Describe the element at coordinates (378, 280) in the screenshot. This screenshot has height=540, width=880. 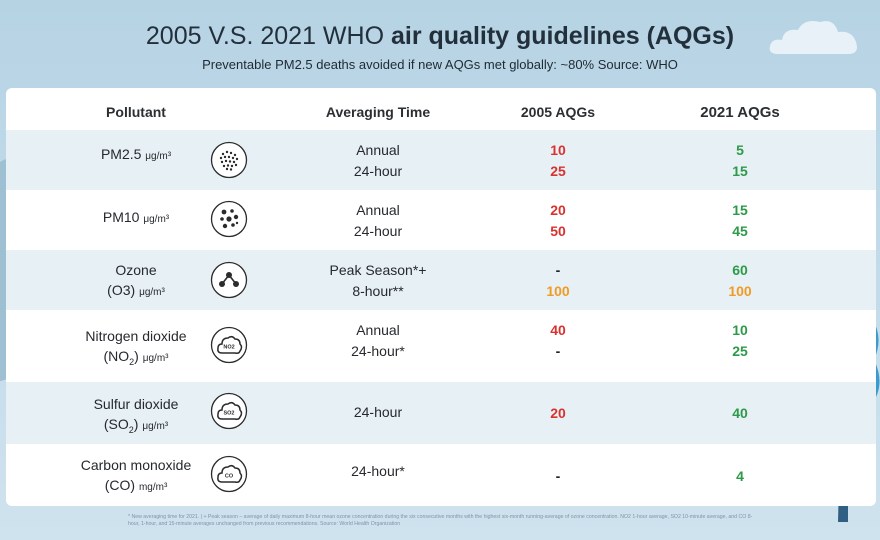
I see `averaging-time: Peak Season*+ 8-hour**` at that location.